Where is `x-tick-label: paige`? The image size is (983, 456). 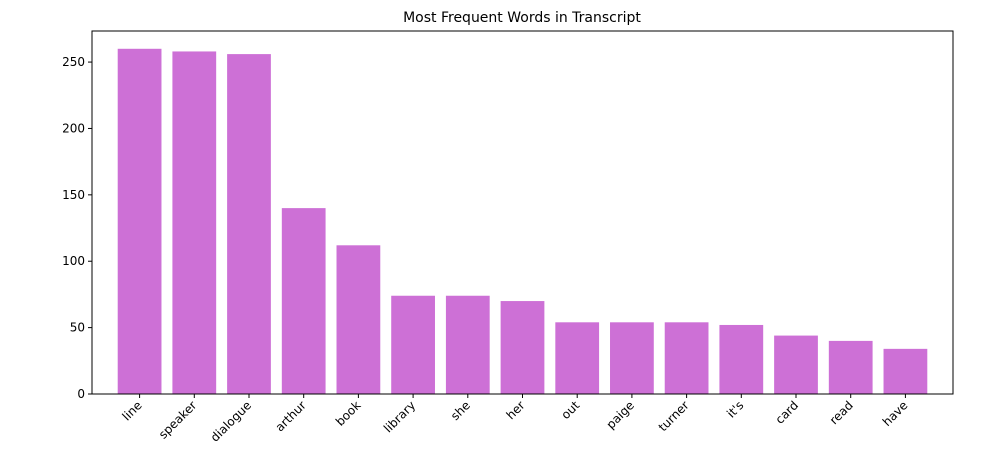 x-tick-label: paige is located at coordinates (620, 414).